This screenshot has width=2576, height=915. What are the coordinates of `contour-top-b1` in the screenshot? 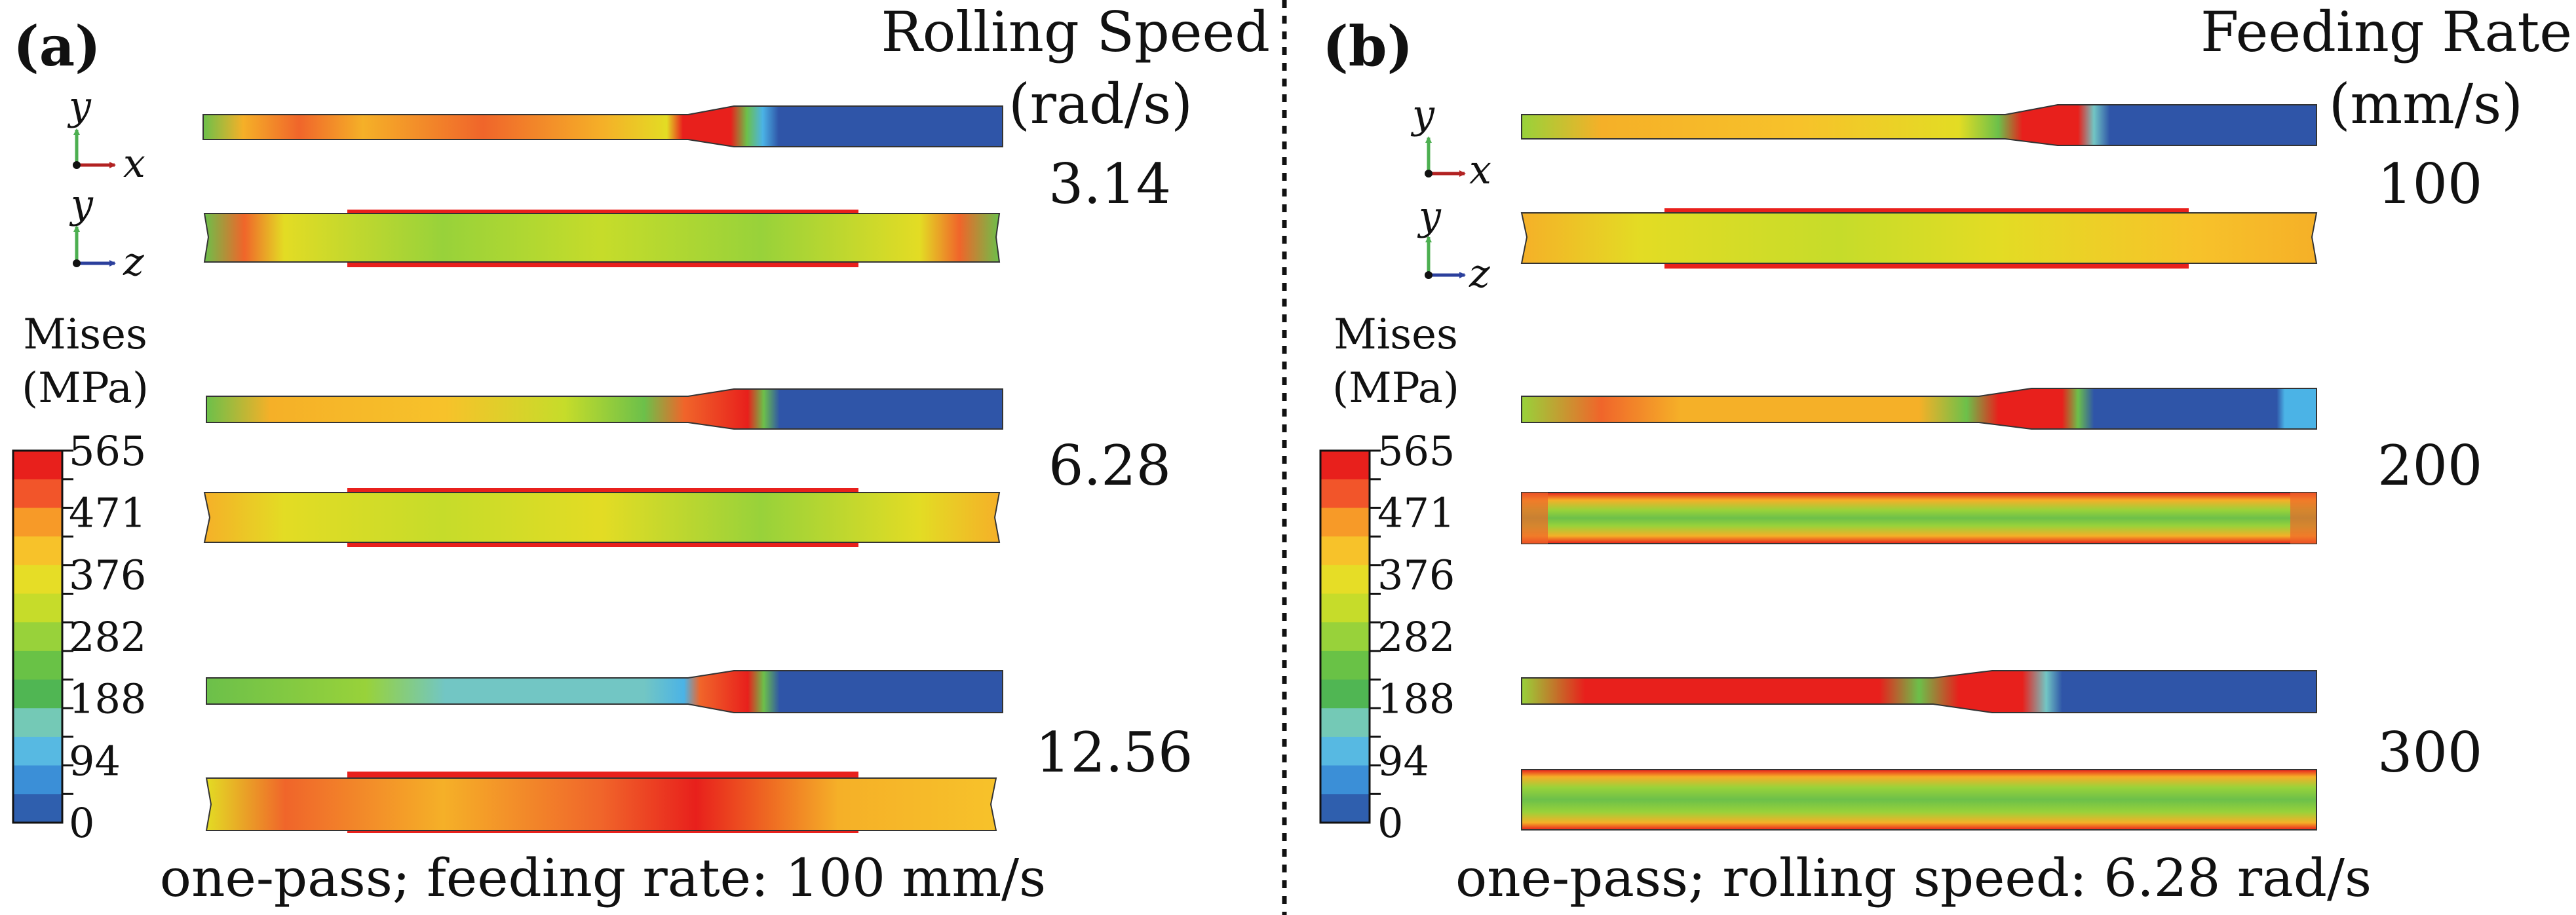 It's located at (1919, 239).